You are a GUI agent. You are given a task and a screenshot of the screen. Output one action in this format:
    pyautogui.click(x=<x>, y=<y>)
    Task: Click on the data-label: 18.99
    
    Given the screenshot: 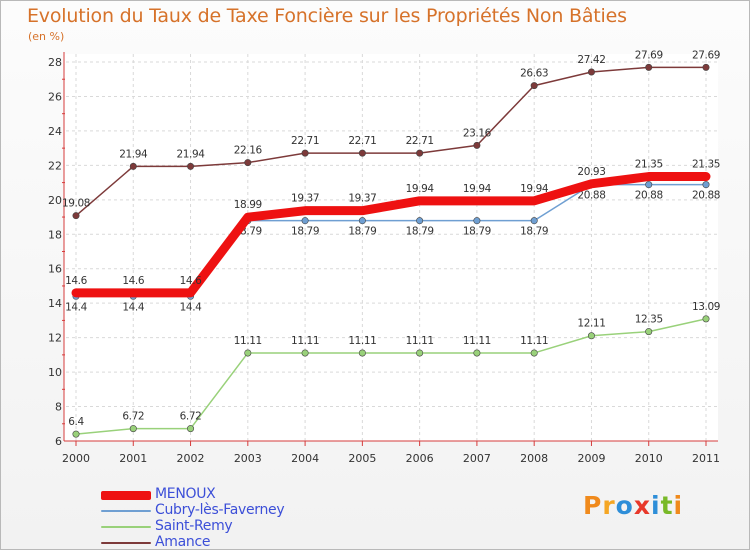 What is the action you would take?
    pyautogui.click(x=248, y=205)
    